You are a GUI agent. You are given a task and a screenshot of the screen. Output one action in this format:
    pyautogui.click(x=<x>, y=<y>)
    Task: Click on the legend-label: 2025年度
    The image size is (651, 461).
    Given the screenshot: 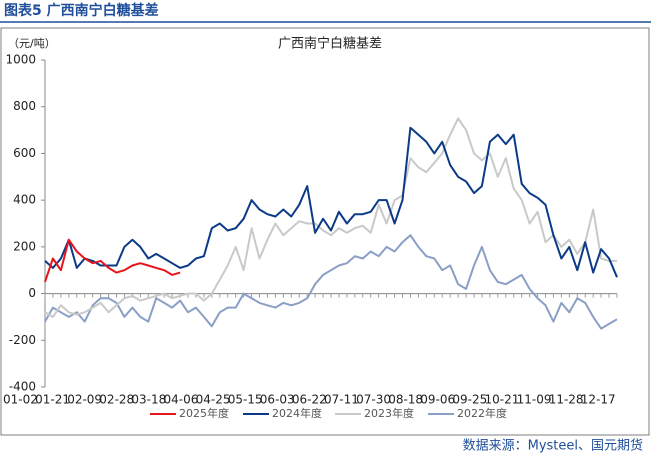 What is the action you would take?
    pyautogui.click(x=204, y=413)
    